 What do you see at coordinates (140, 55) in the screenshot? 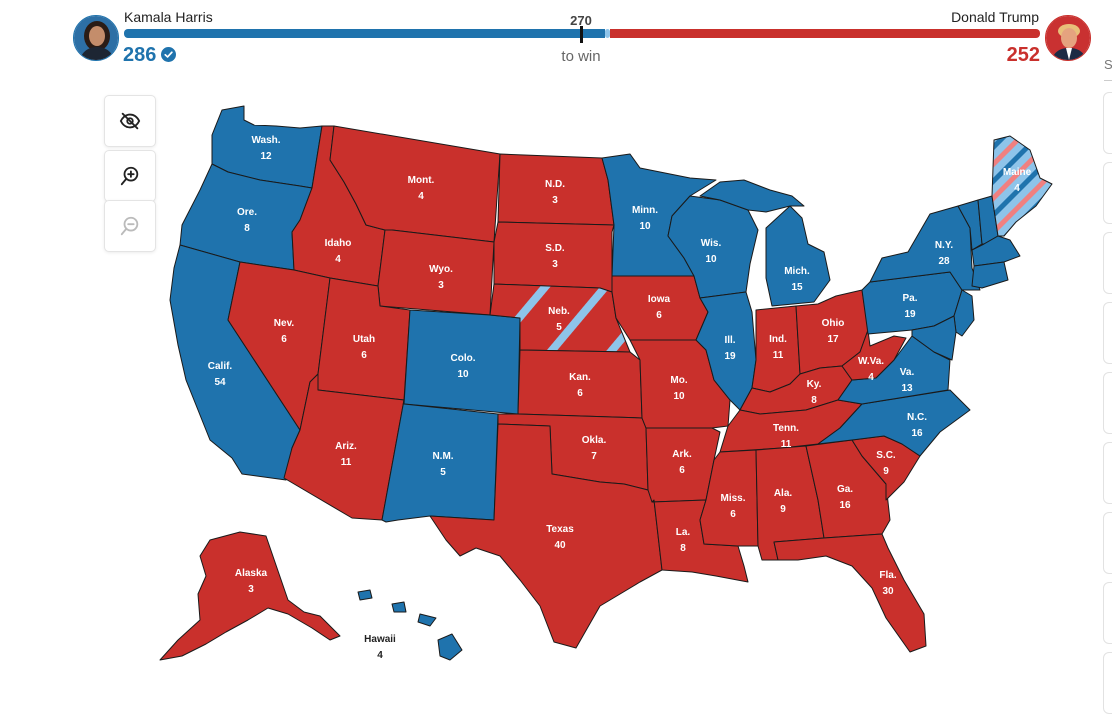
I see `dem-electoral-votes: 286` at bounding box center [140, 55].